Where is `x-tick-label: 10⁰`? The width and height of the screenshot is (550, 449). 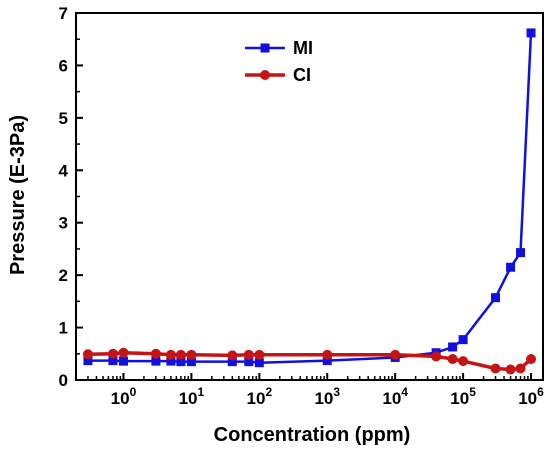 x-tick-label: 10⁰ is located at coordinates (124, 396).